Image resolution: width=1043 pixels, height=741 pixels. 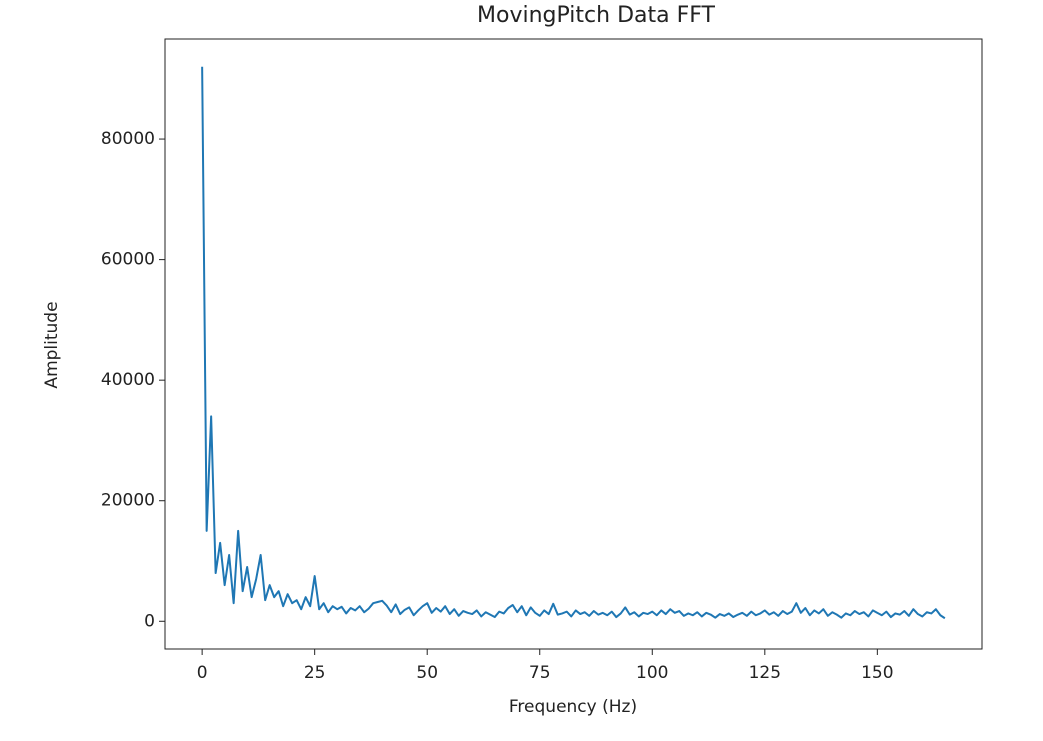 What do you see at coordinates (128, 260) in the screenshot?
I see `y-tick-label: 60000` at bounding box center [128, 260].